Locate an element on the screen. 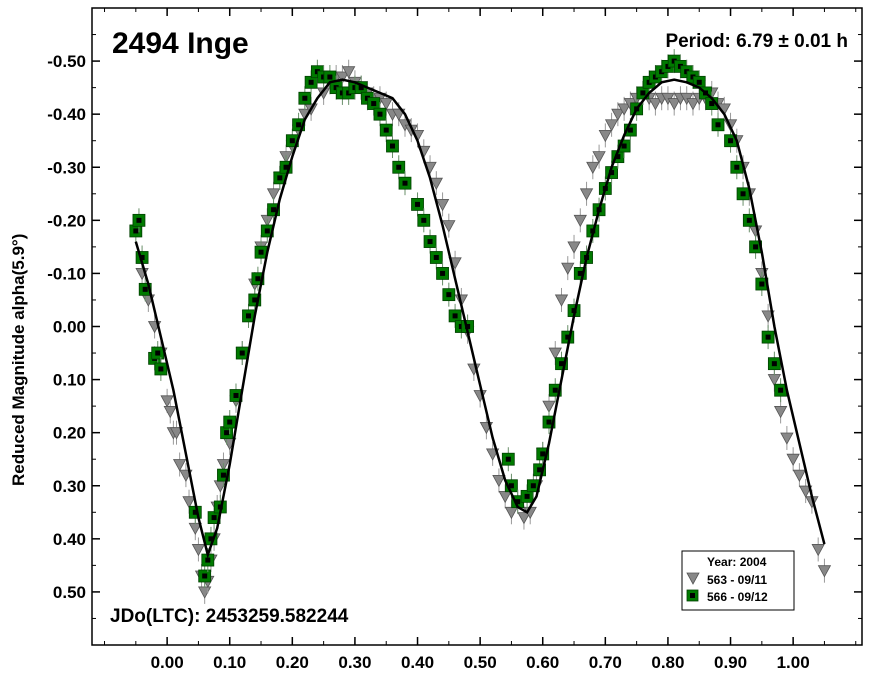 The width and height of the screenshot is (880, 680). x-tick-label: 0.70 is located at coordinates (605, 662).